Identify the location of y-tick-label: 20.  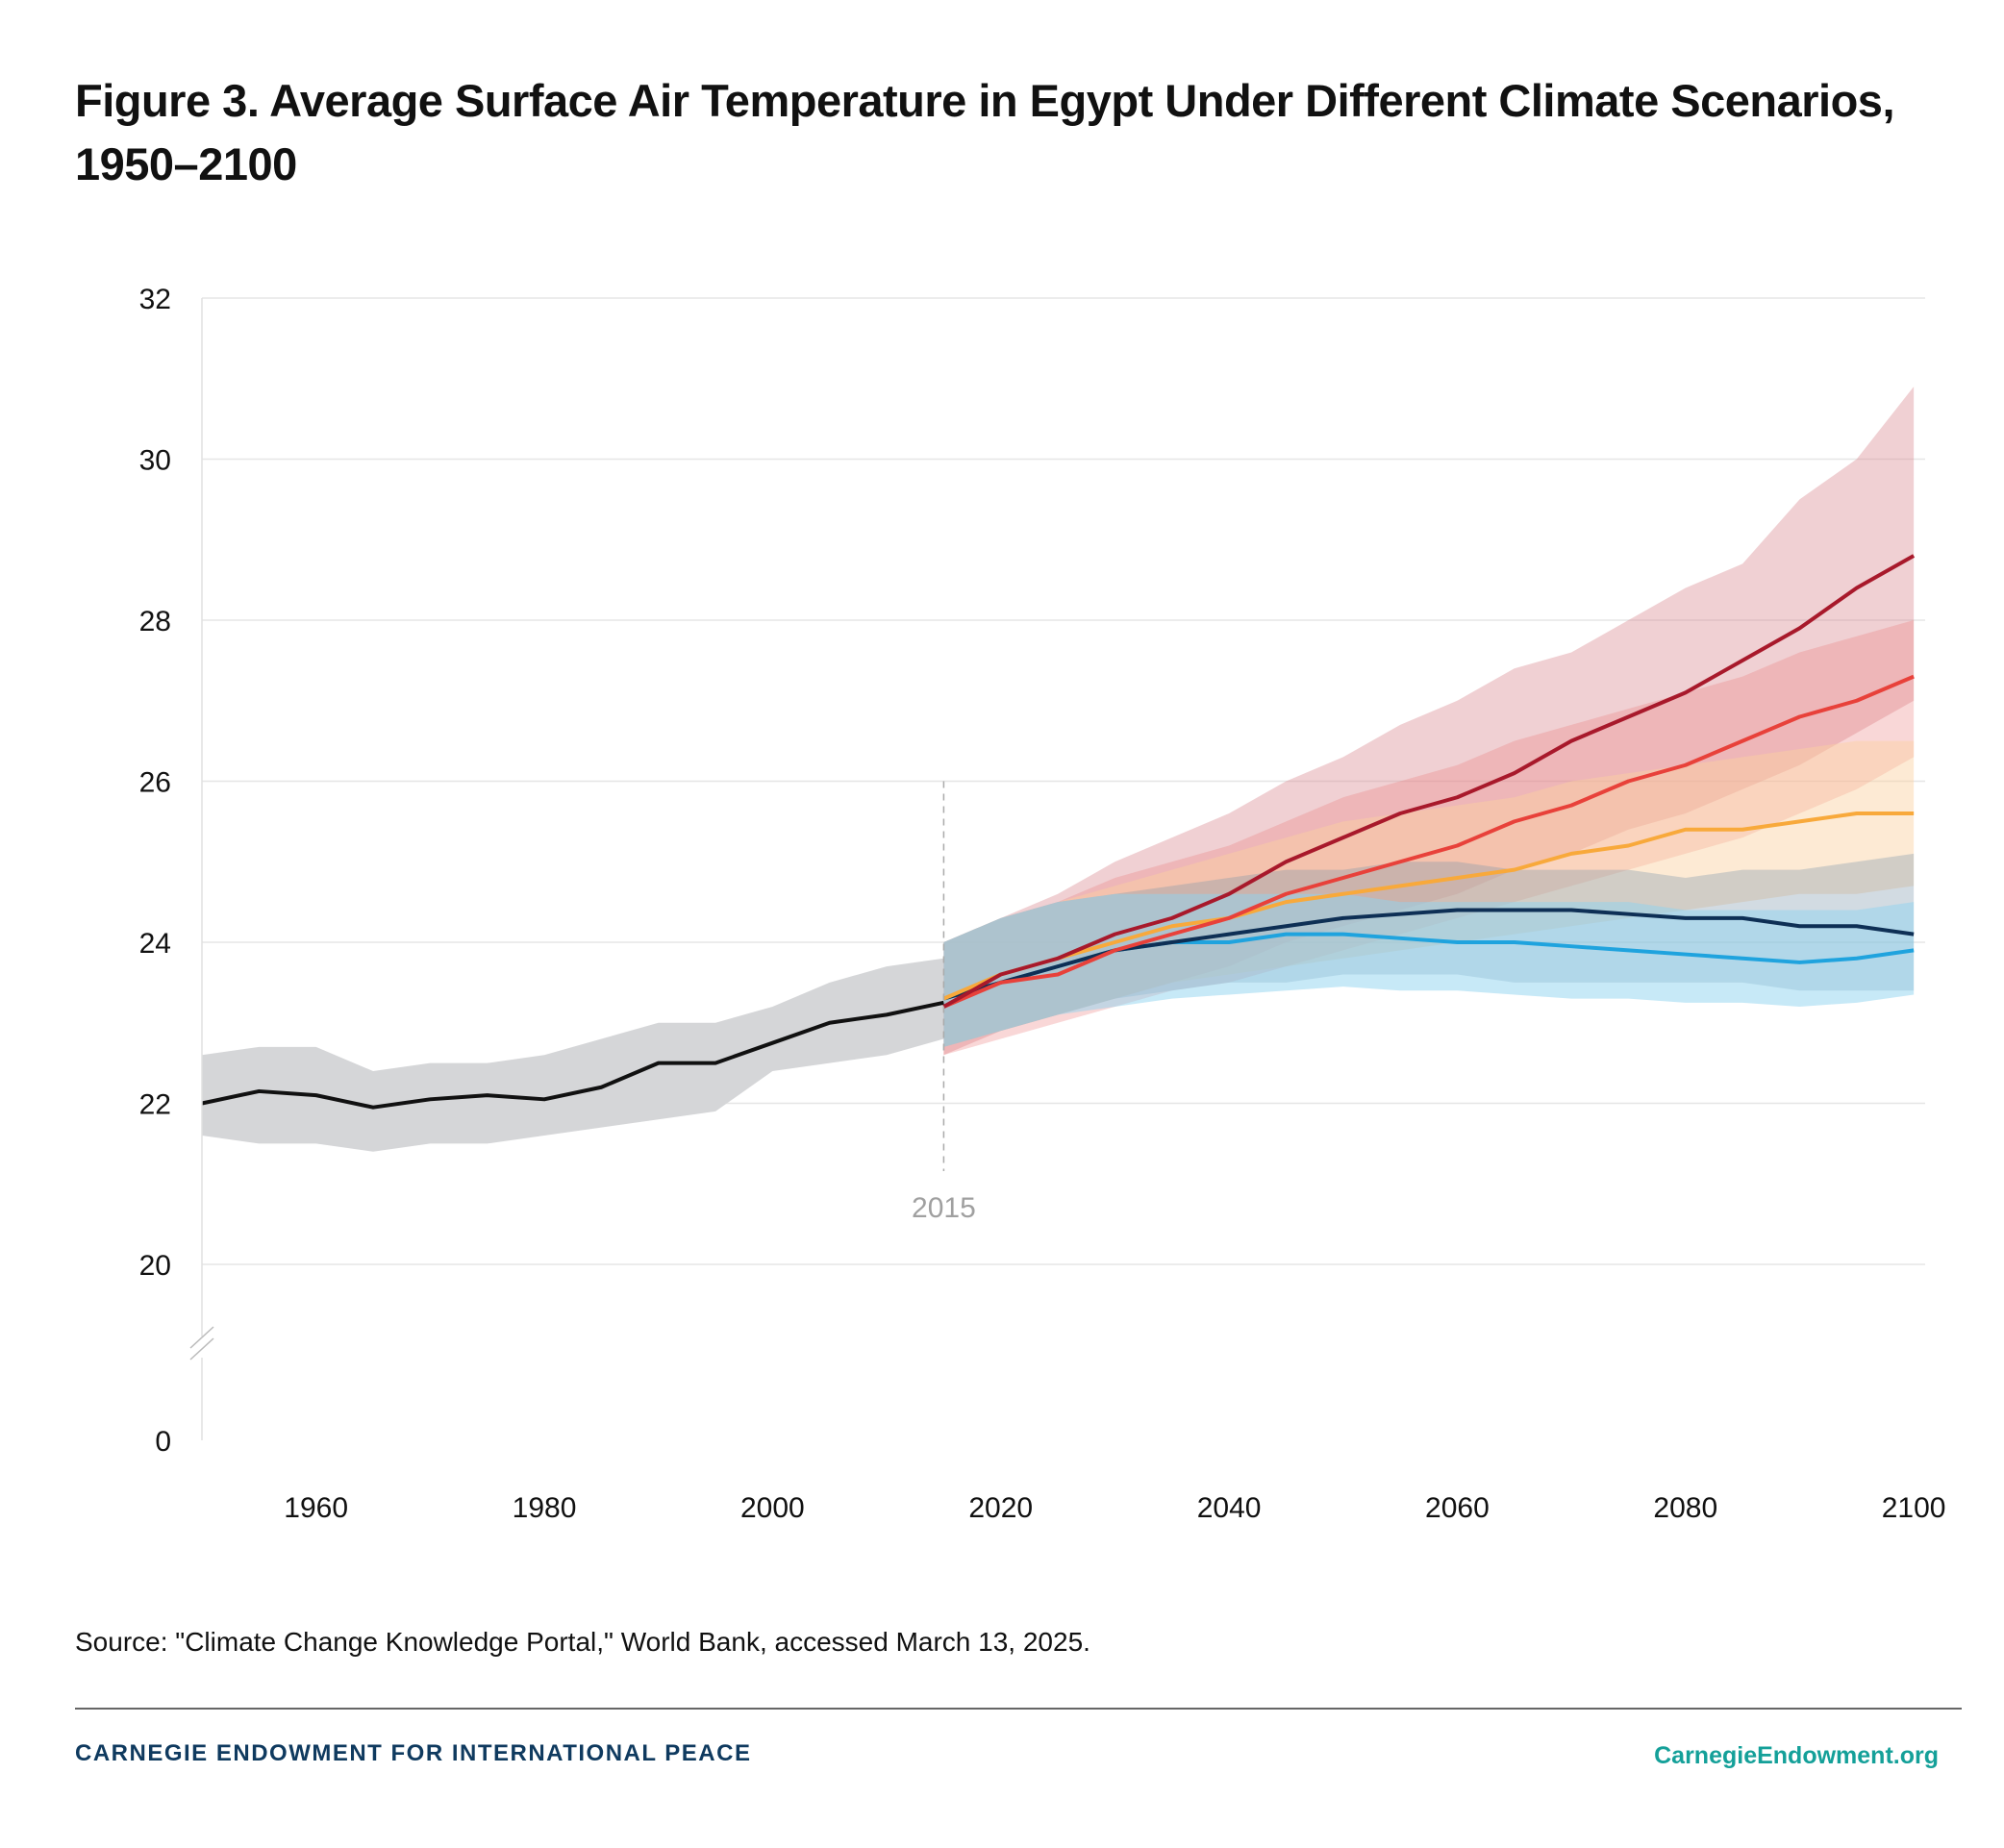
(155, 1266).